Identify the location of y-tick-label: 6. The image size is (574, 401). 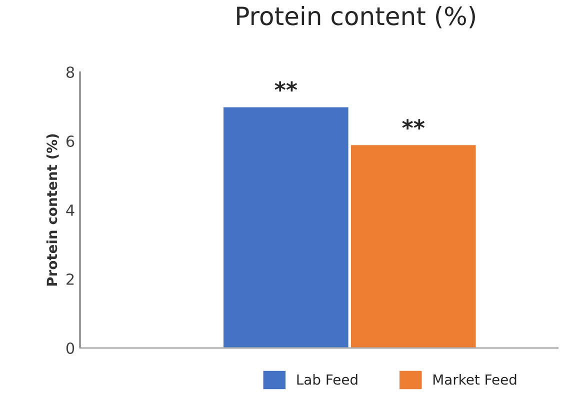
(70, 141).